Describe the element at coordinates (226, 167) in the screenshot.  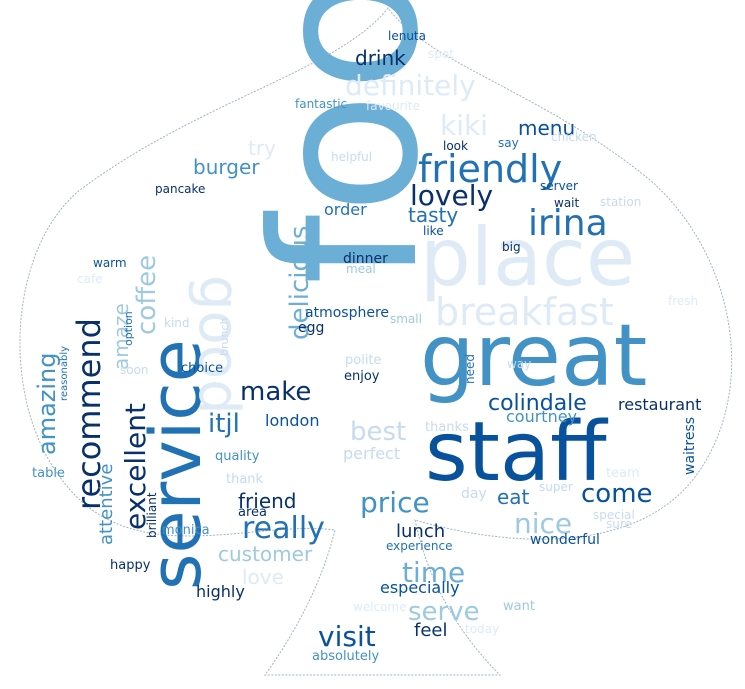
I see `word-burger: burger` at that location.